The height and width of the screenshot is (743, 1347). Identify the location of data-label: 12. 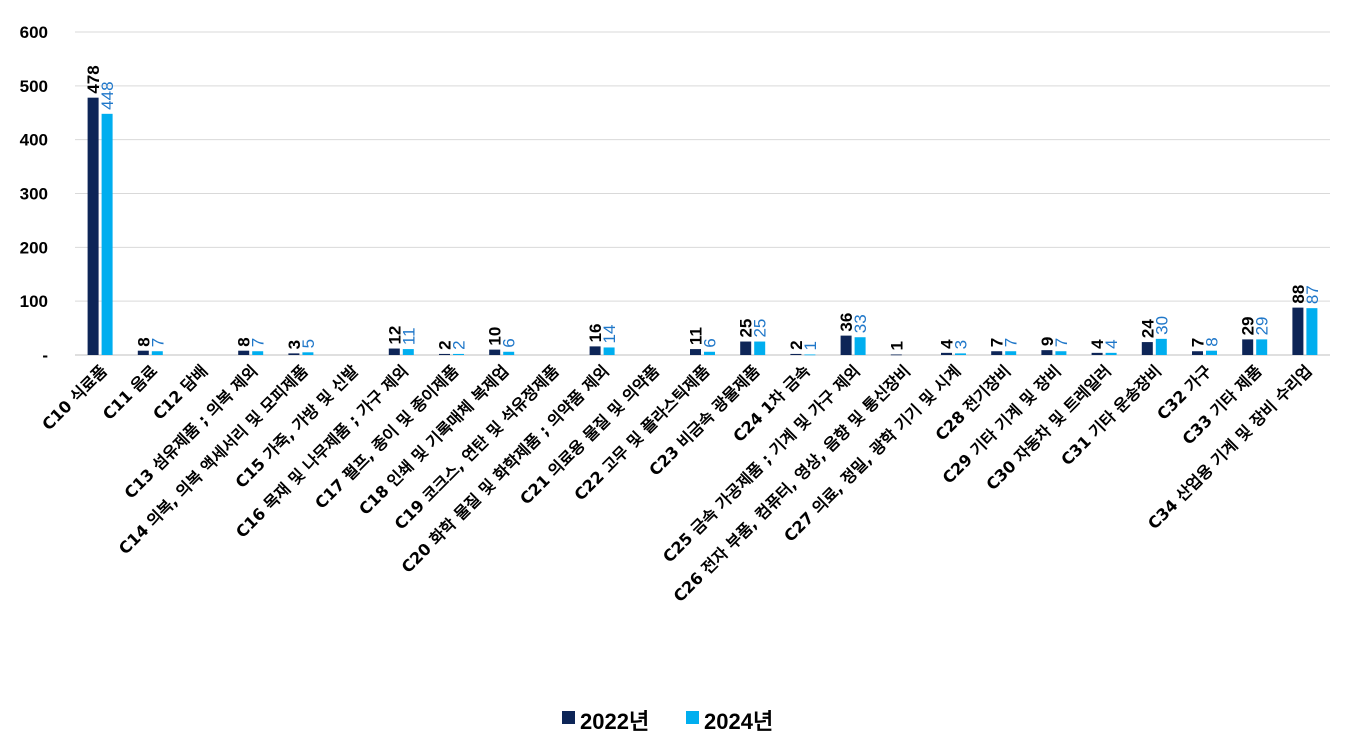
(394, 335).